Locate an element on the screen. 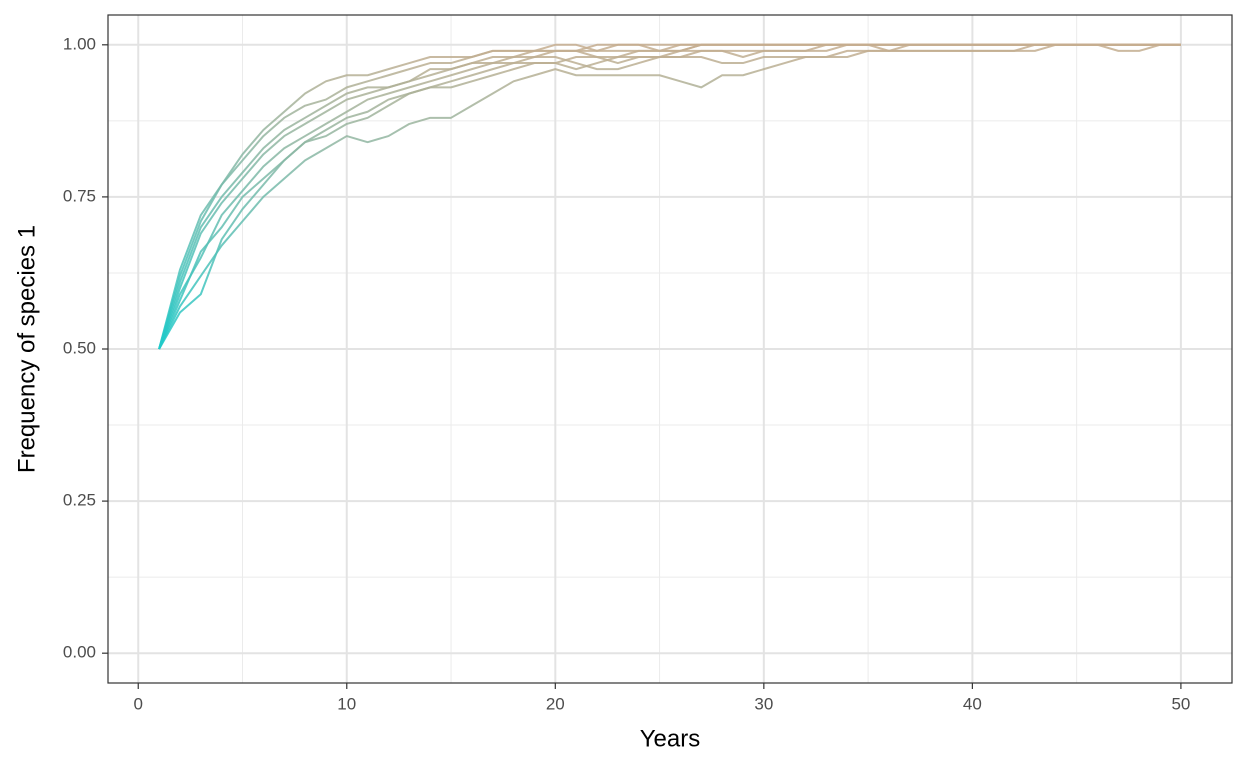 The image size is (1248, 768). x-tick-label: 50 is located at coordinates (1180, 703).